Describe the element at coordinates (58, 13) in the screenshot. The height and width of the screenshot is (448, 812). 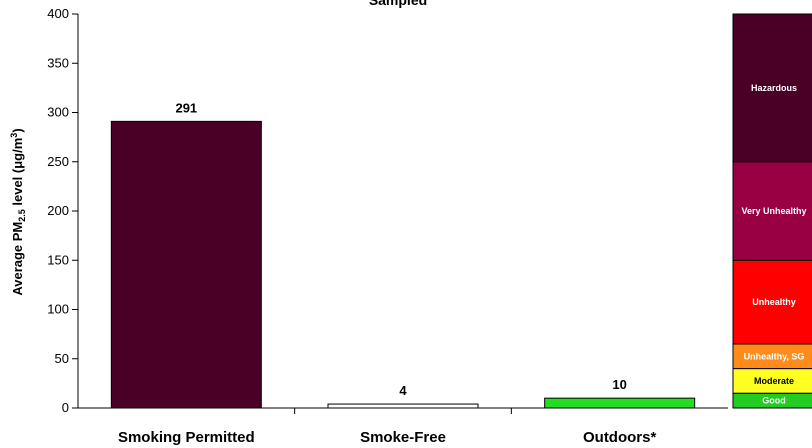
I see `y-tick-label: 400` at that location.